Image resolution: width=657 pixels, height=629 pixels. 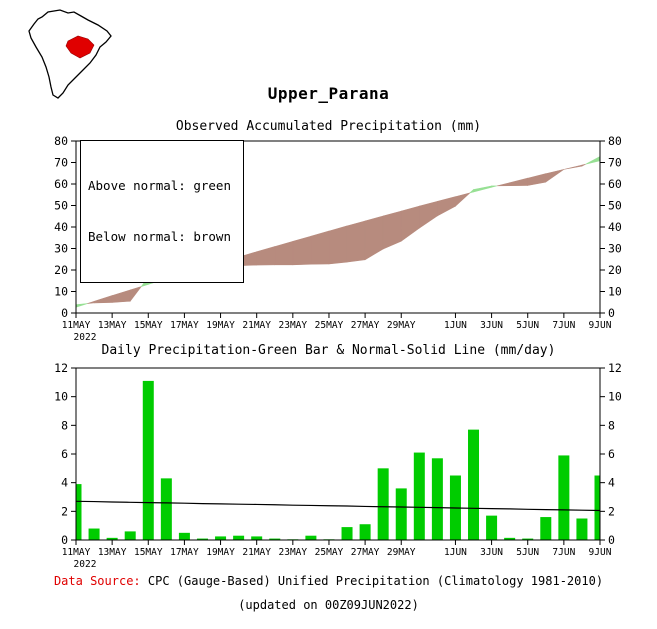 What do you see at coordinates (220, 325) in the screenshot?
I see `x-axis-label: 19MAY` at bounding box center [220, 325].